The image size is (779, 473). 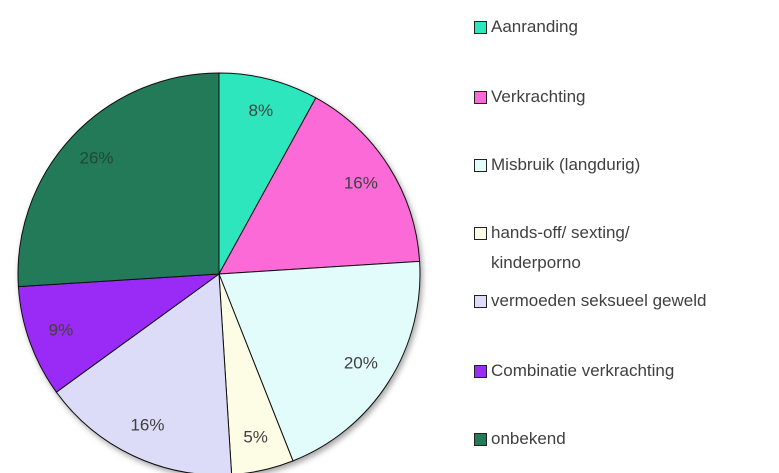 I want to click on legend-item: onbekend, so click(x=520, y=439).